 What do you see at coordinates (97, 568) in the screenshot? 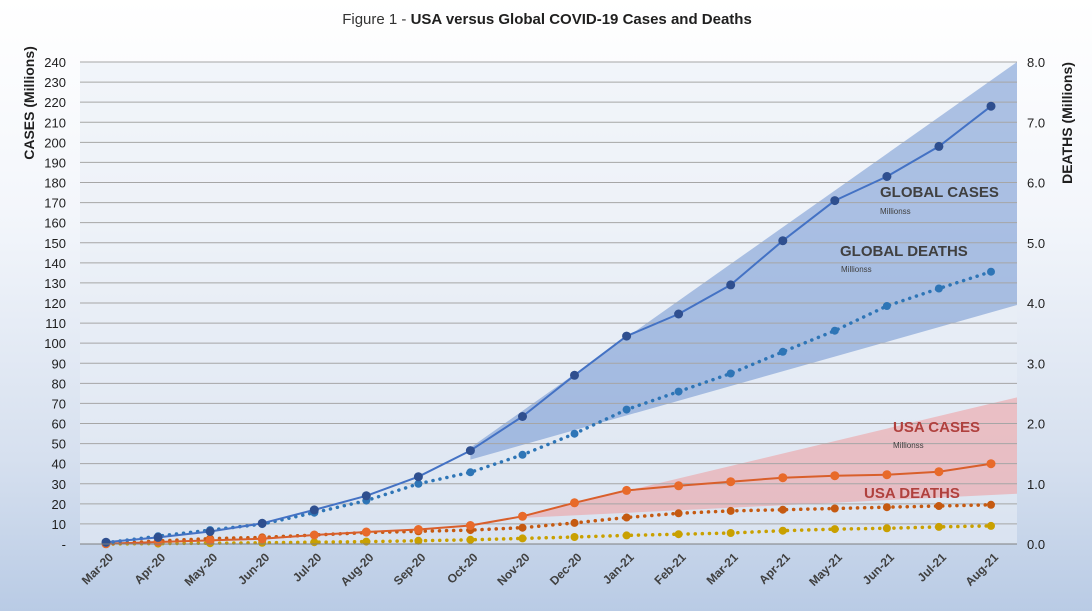
I see `x-tick-label: Mar-20` at bounding box center [97, 568].